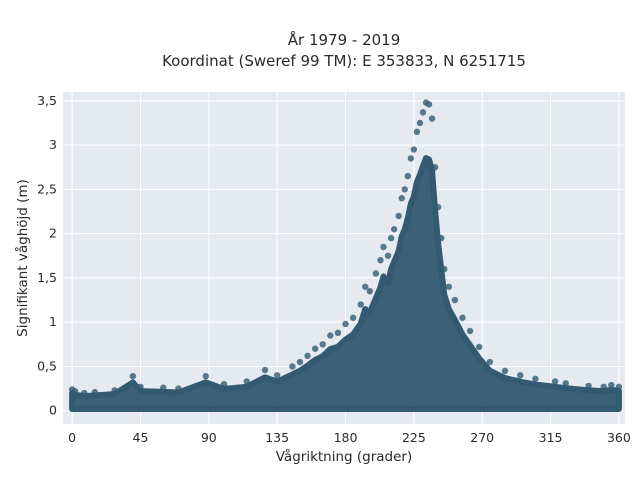  I want to click on x-axis-label: Vågriktning (grader), so click(344, 456).